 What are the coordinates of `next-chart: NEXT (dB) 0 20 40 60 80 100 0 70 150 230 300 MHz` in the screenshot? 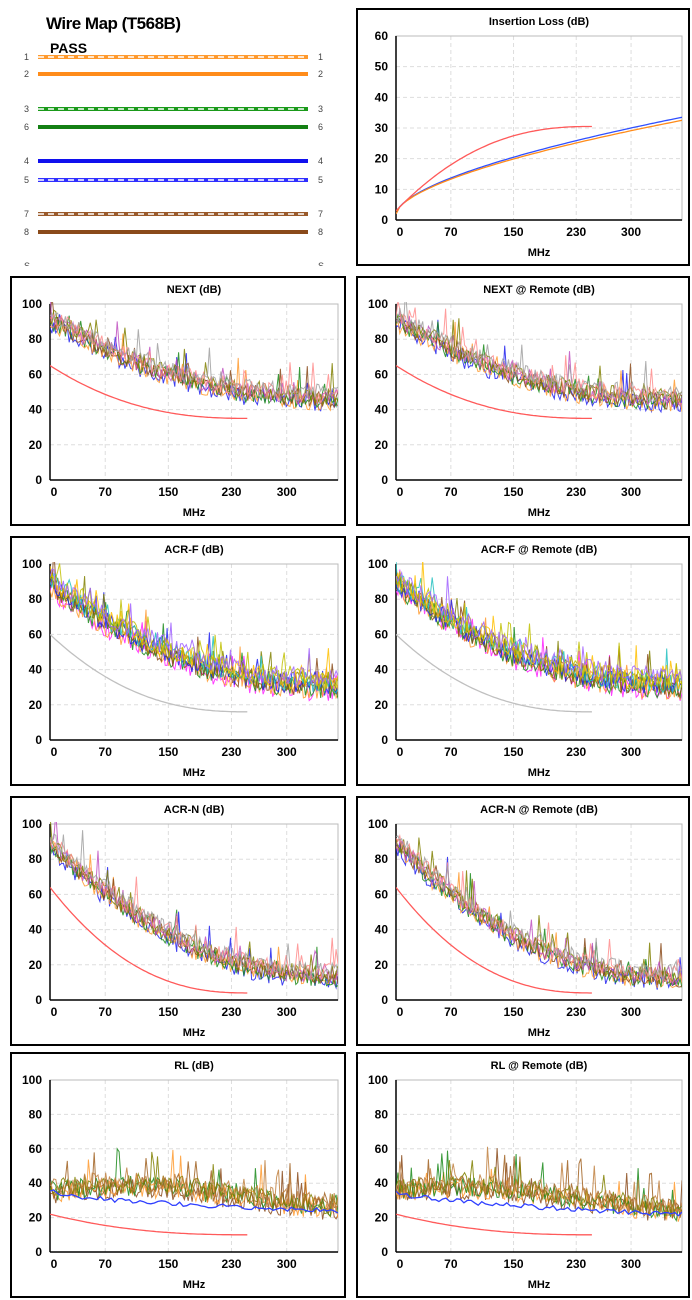 It's located at (180, 401).